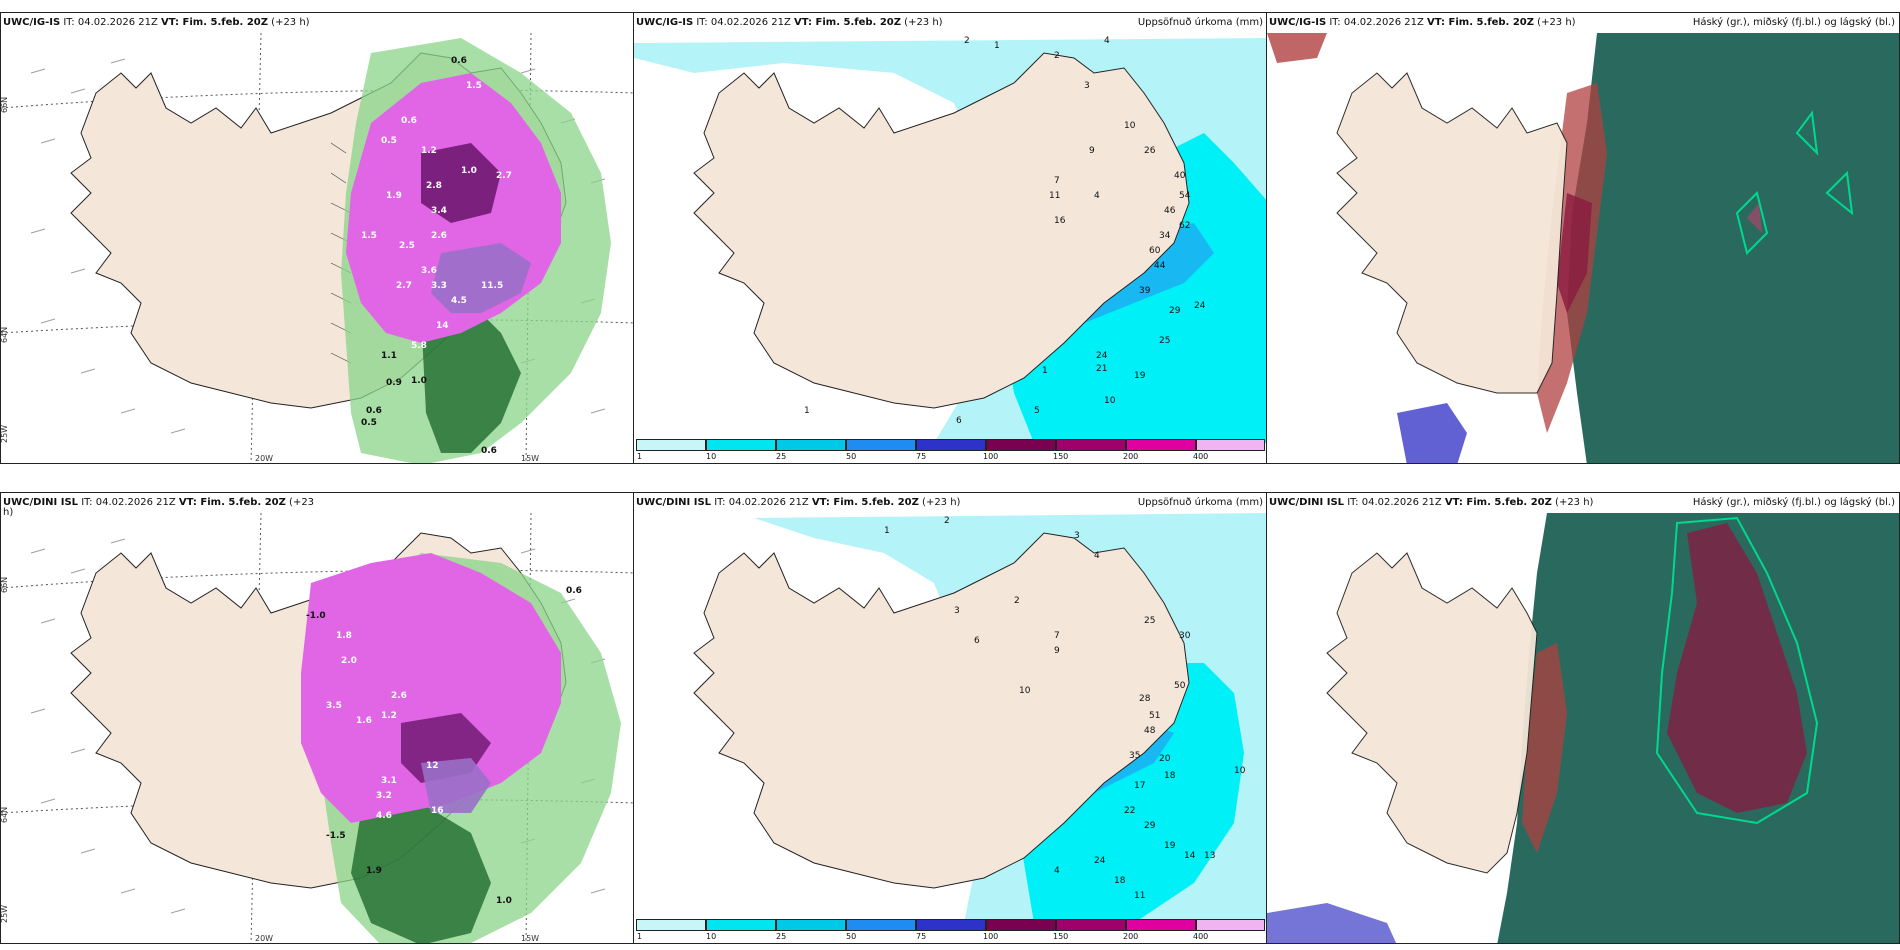  What do you see at coordinates (434, 186) in the screenshot?
I see `snow-value: 2.8` at bounding box center [434, 186].